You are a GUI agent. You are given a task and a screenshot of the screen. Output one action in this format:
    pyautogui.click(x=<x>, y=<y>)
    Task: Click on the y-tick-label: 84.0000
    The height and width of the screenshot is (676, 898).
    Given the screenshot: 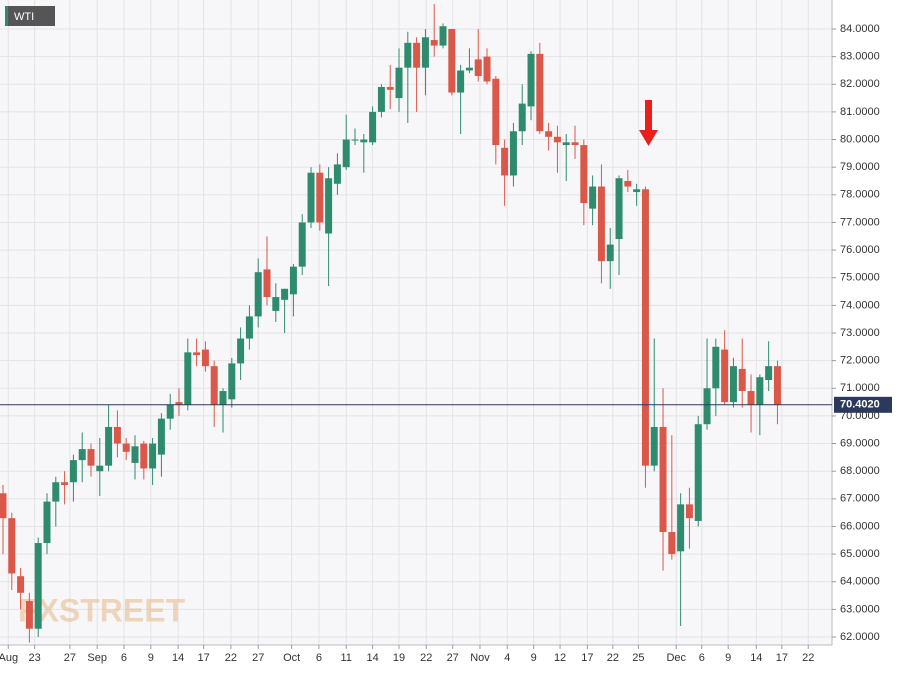 What is the action you would take?
    pyautogui.click(x=860, y=29)
    